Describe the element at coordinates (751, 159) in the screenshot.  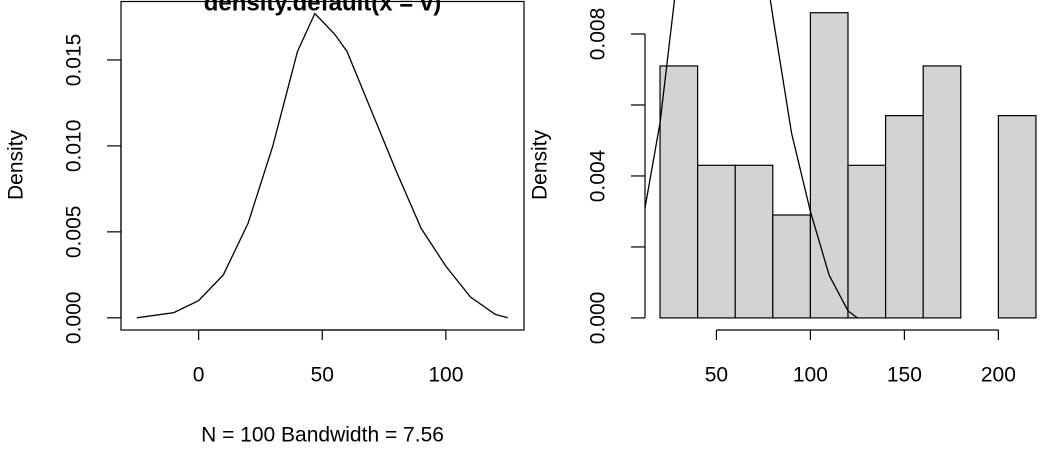
I see `density-line` at that location.